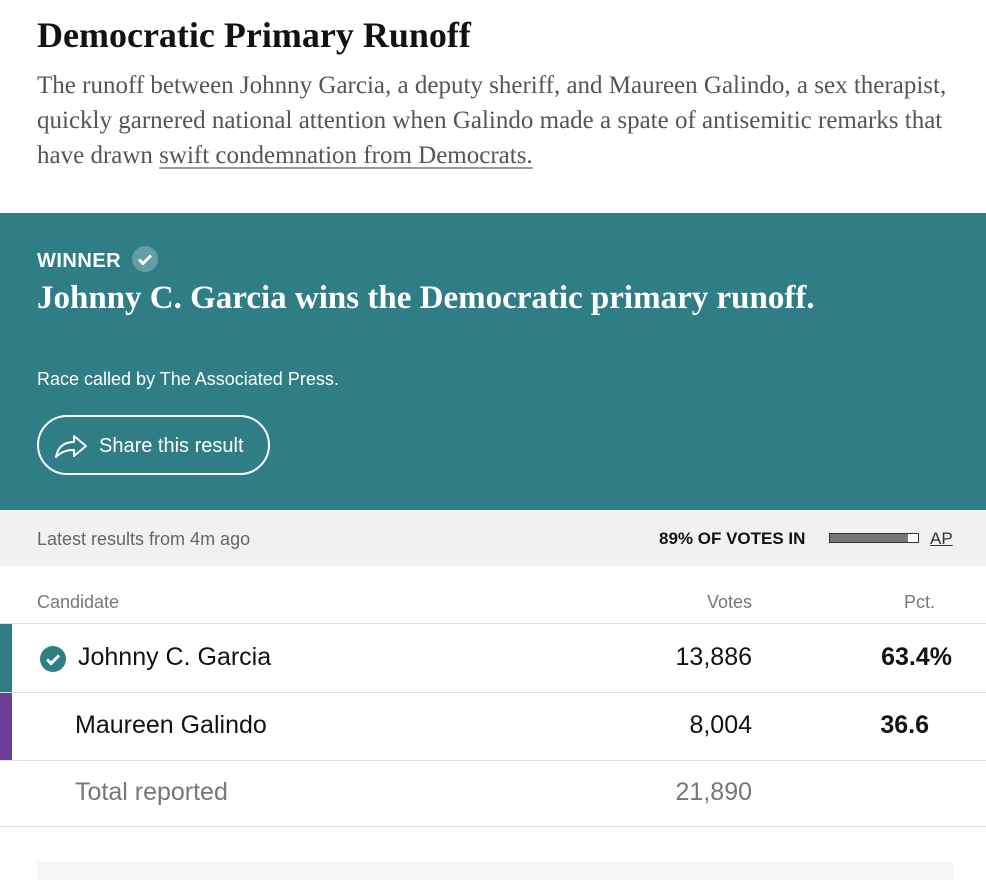 The height and width of the screenshot is (880, 986). I want to click on candidate-name: Johnny C. Garcia, so click(175, 657).